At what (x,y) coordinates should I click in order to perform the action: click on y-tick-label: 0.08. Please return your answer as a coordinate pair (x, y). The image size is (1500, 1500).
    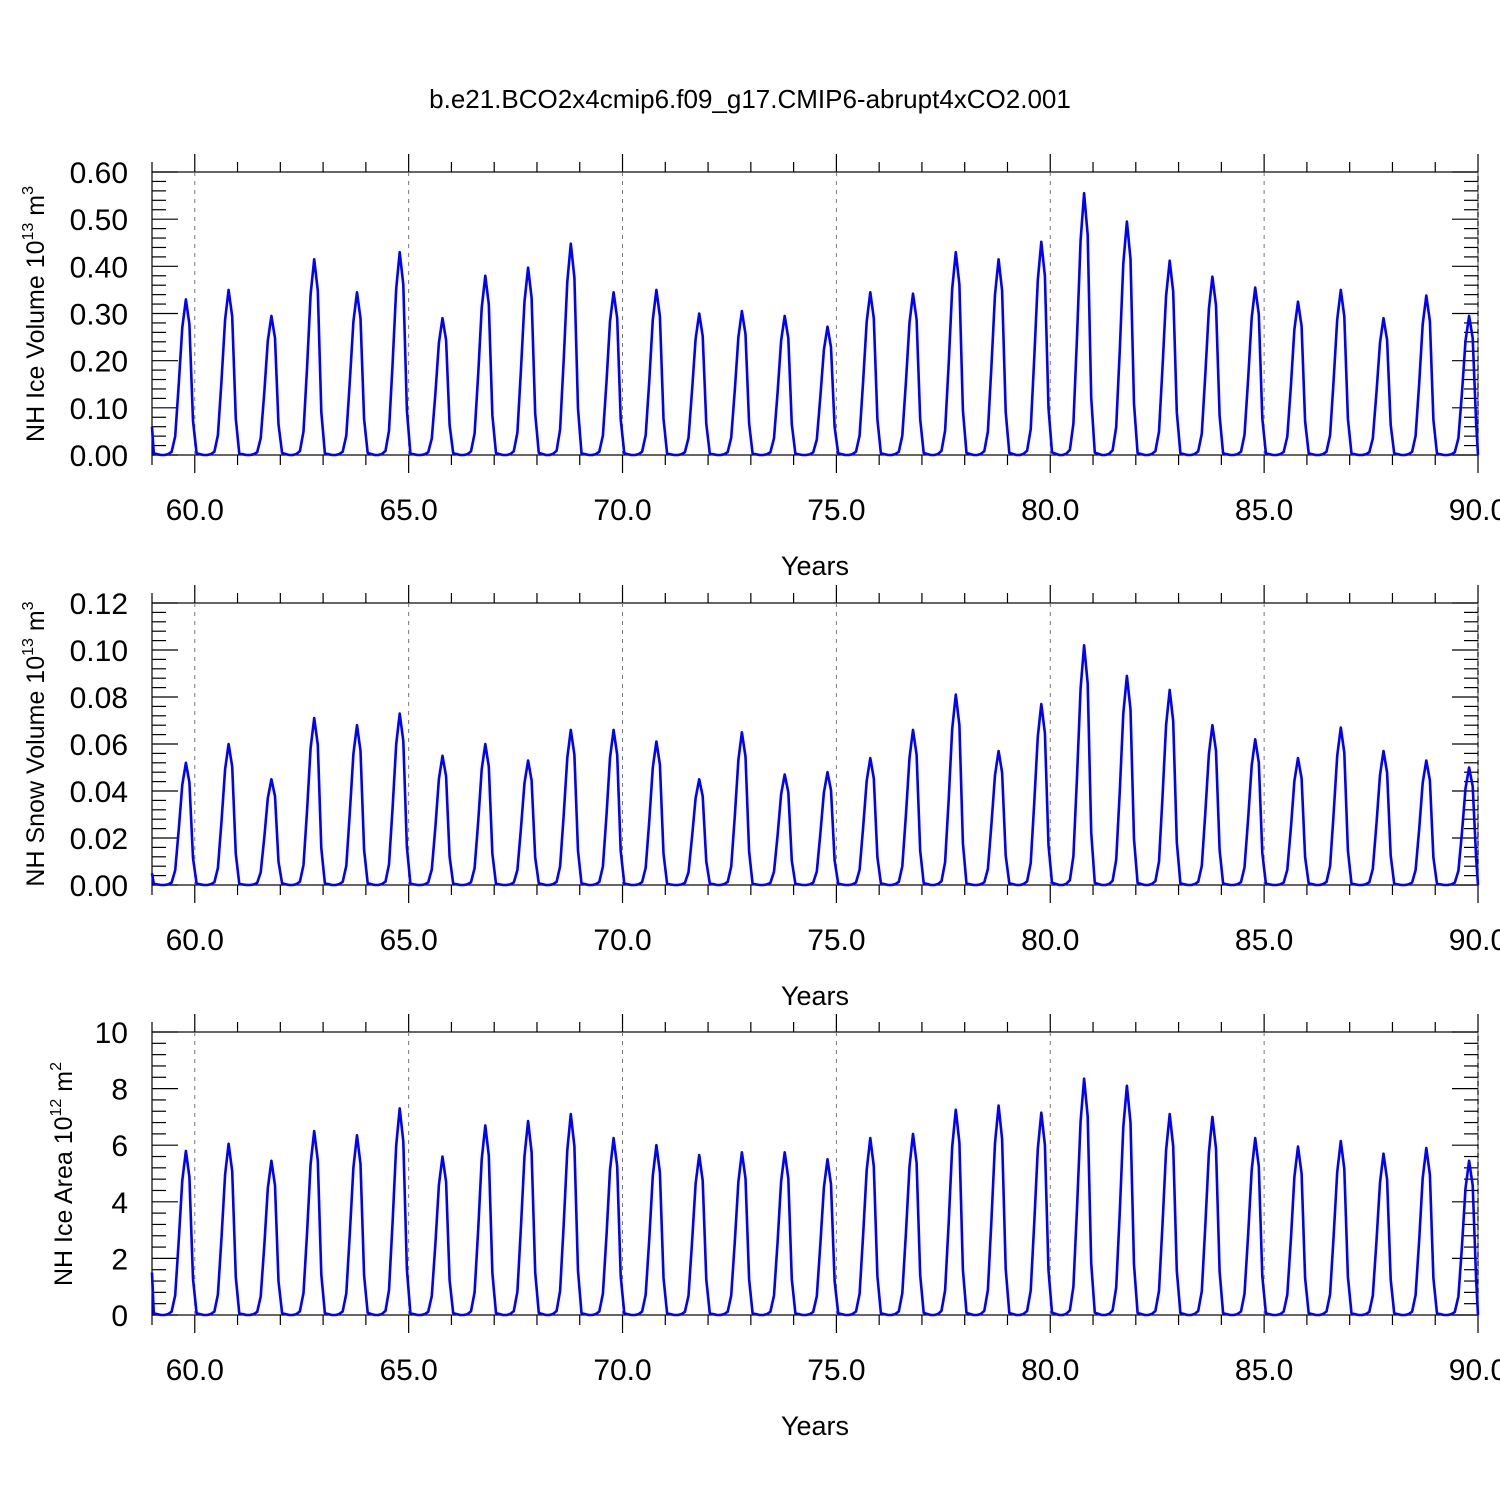
    Looking at the image, I should click on (99, 698).